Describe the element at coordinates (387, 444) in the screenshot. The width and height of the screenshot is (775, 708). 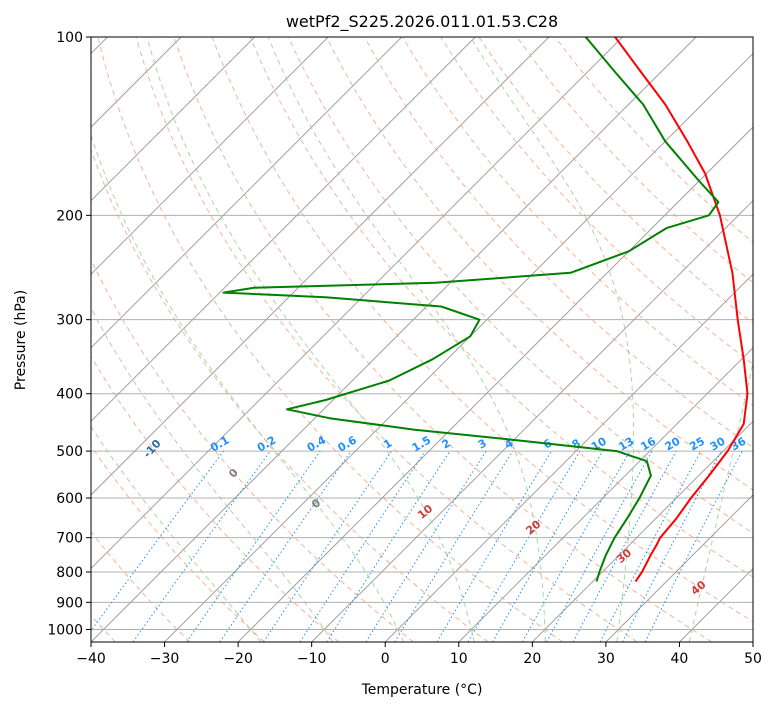
I see `mixing-ratio-label: 1` at that location.